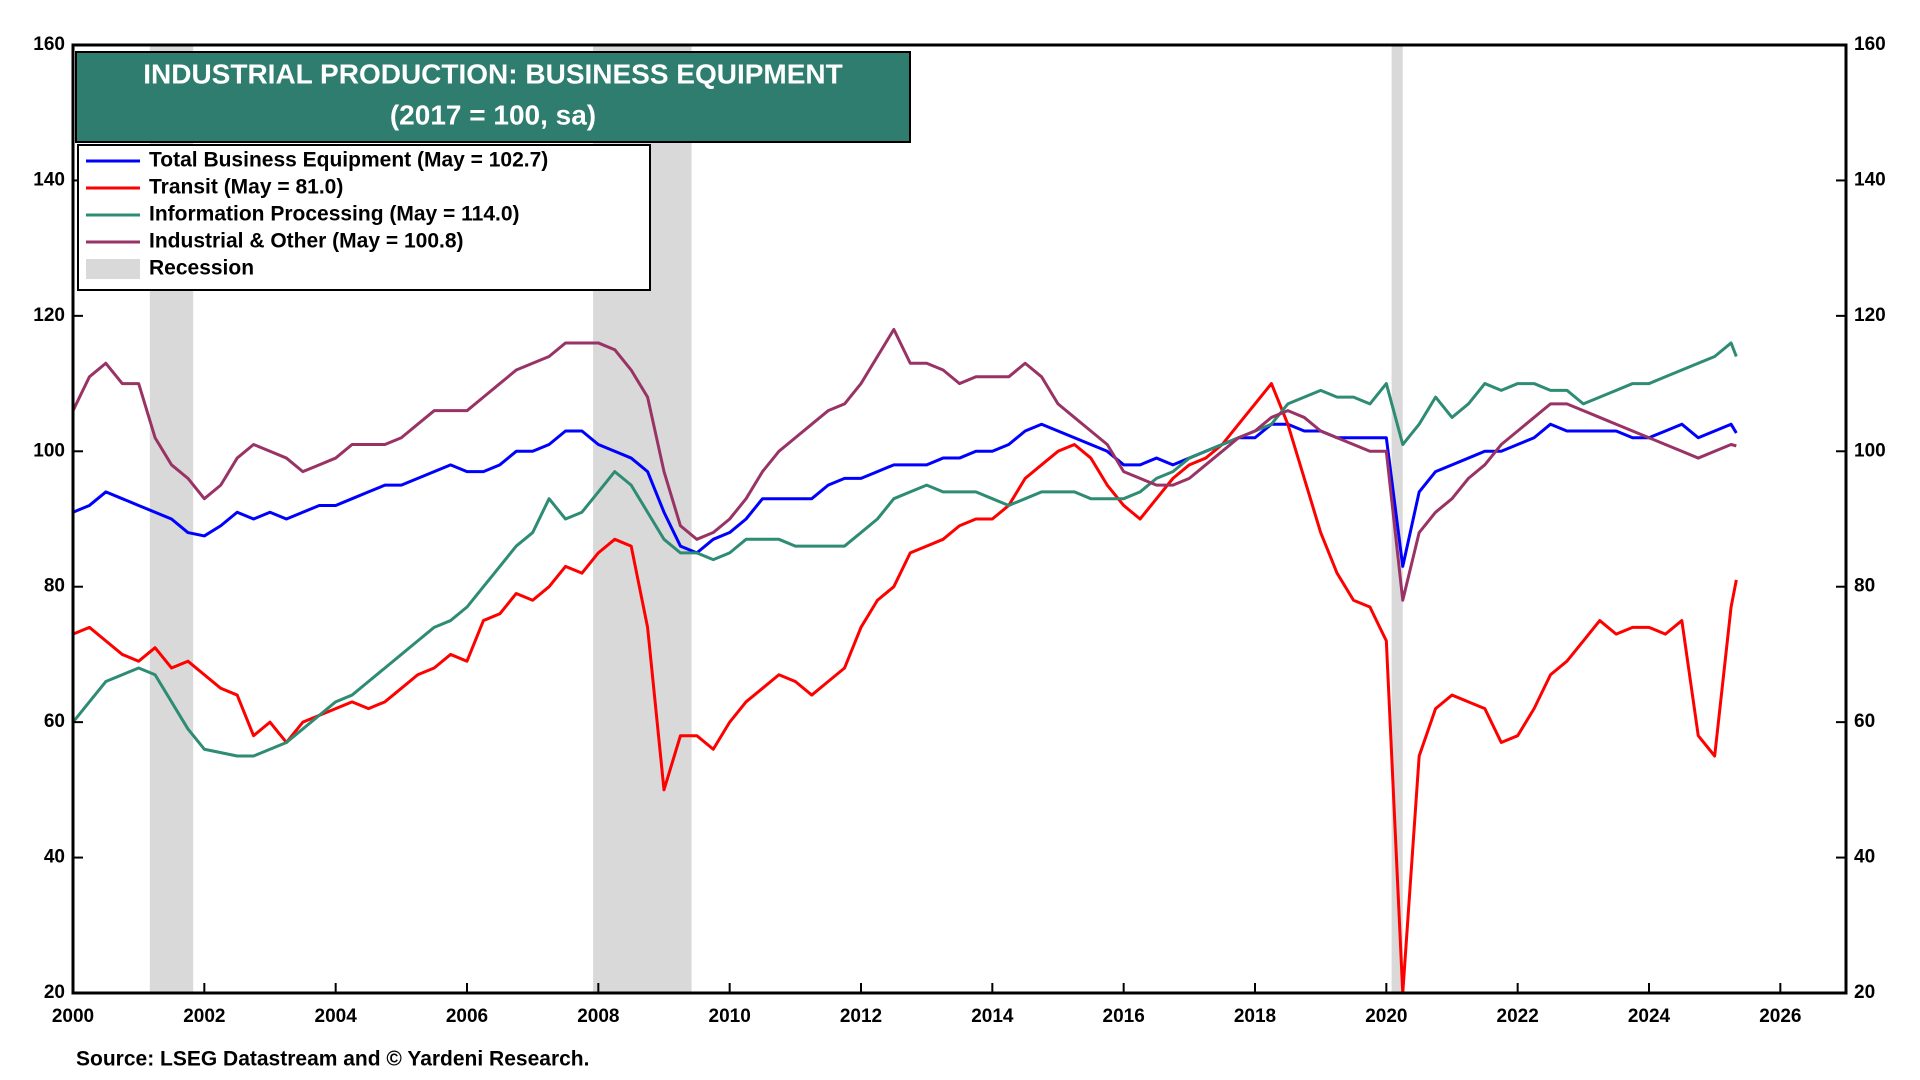  I want to click on legend-label: Total Business Equipment (May = 102.7), so click(348, 160).